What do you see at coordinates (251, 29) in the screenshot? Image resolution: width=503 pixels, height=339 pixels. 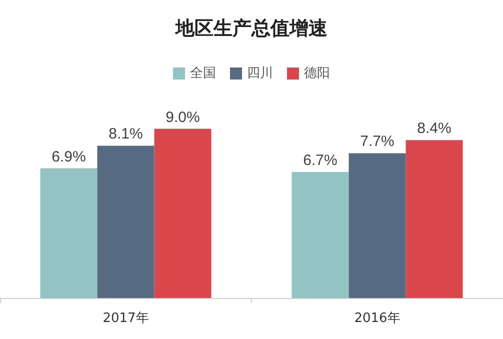 I see `chart-title: 地区生产总值增速` at bounding box center [251, 29].